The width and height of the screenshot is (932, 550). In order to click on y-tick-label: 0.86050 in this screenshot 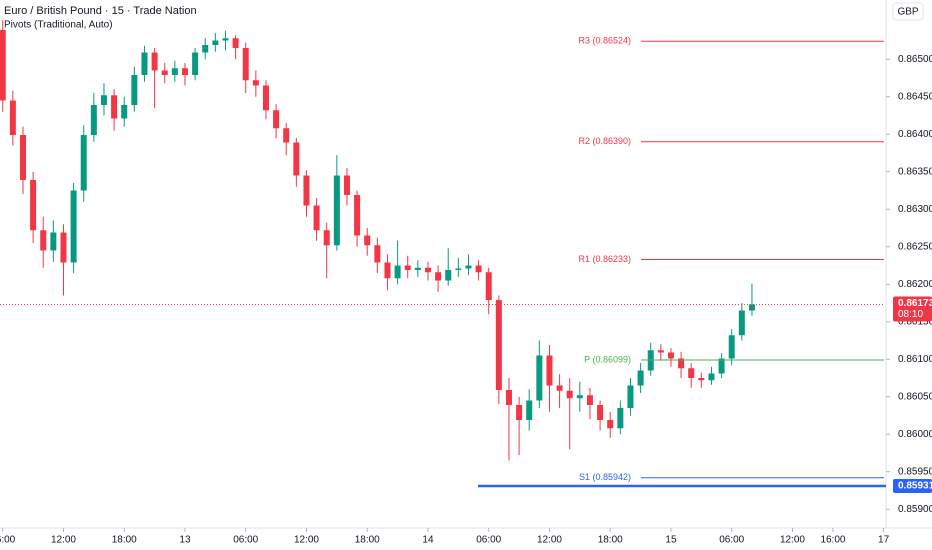, I will do `click(915, 396)`.